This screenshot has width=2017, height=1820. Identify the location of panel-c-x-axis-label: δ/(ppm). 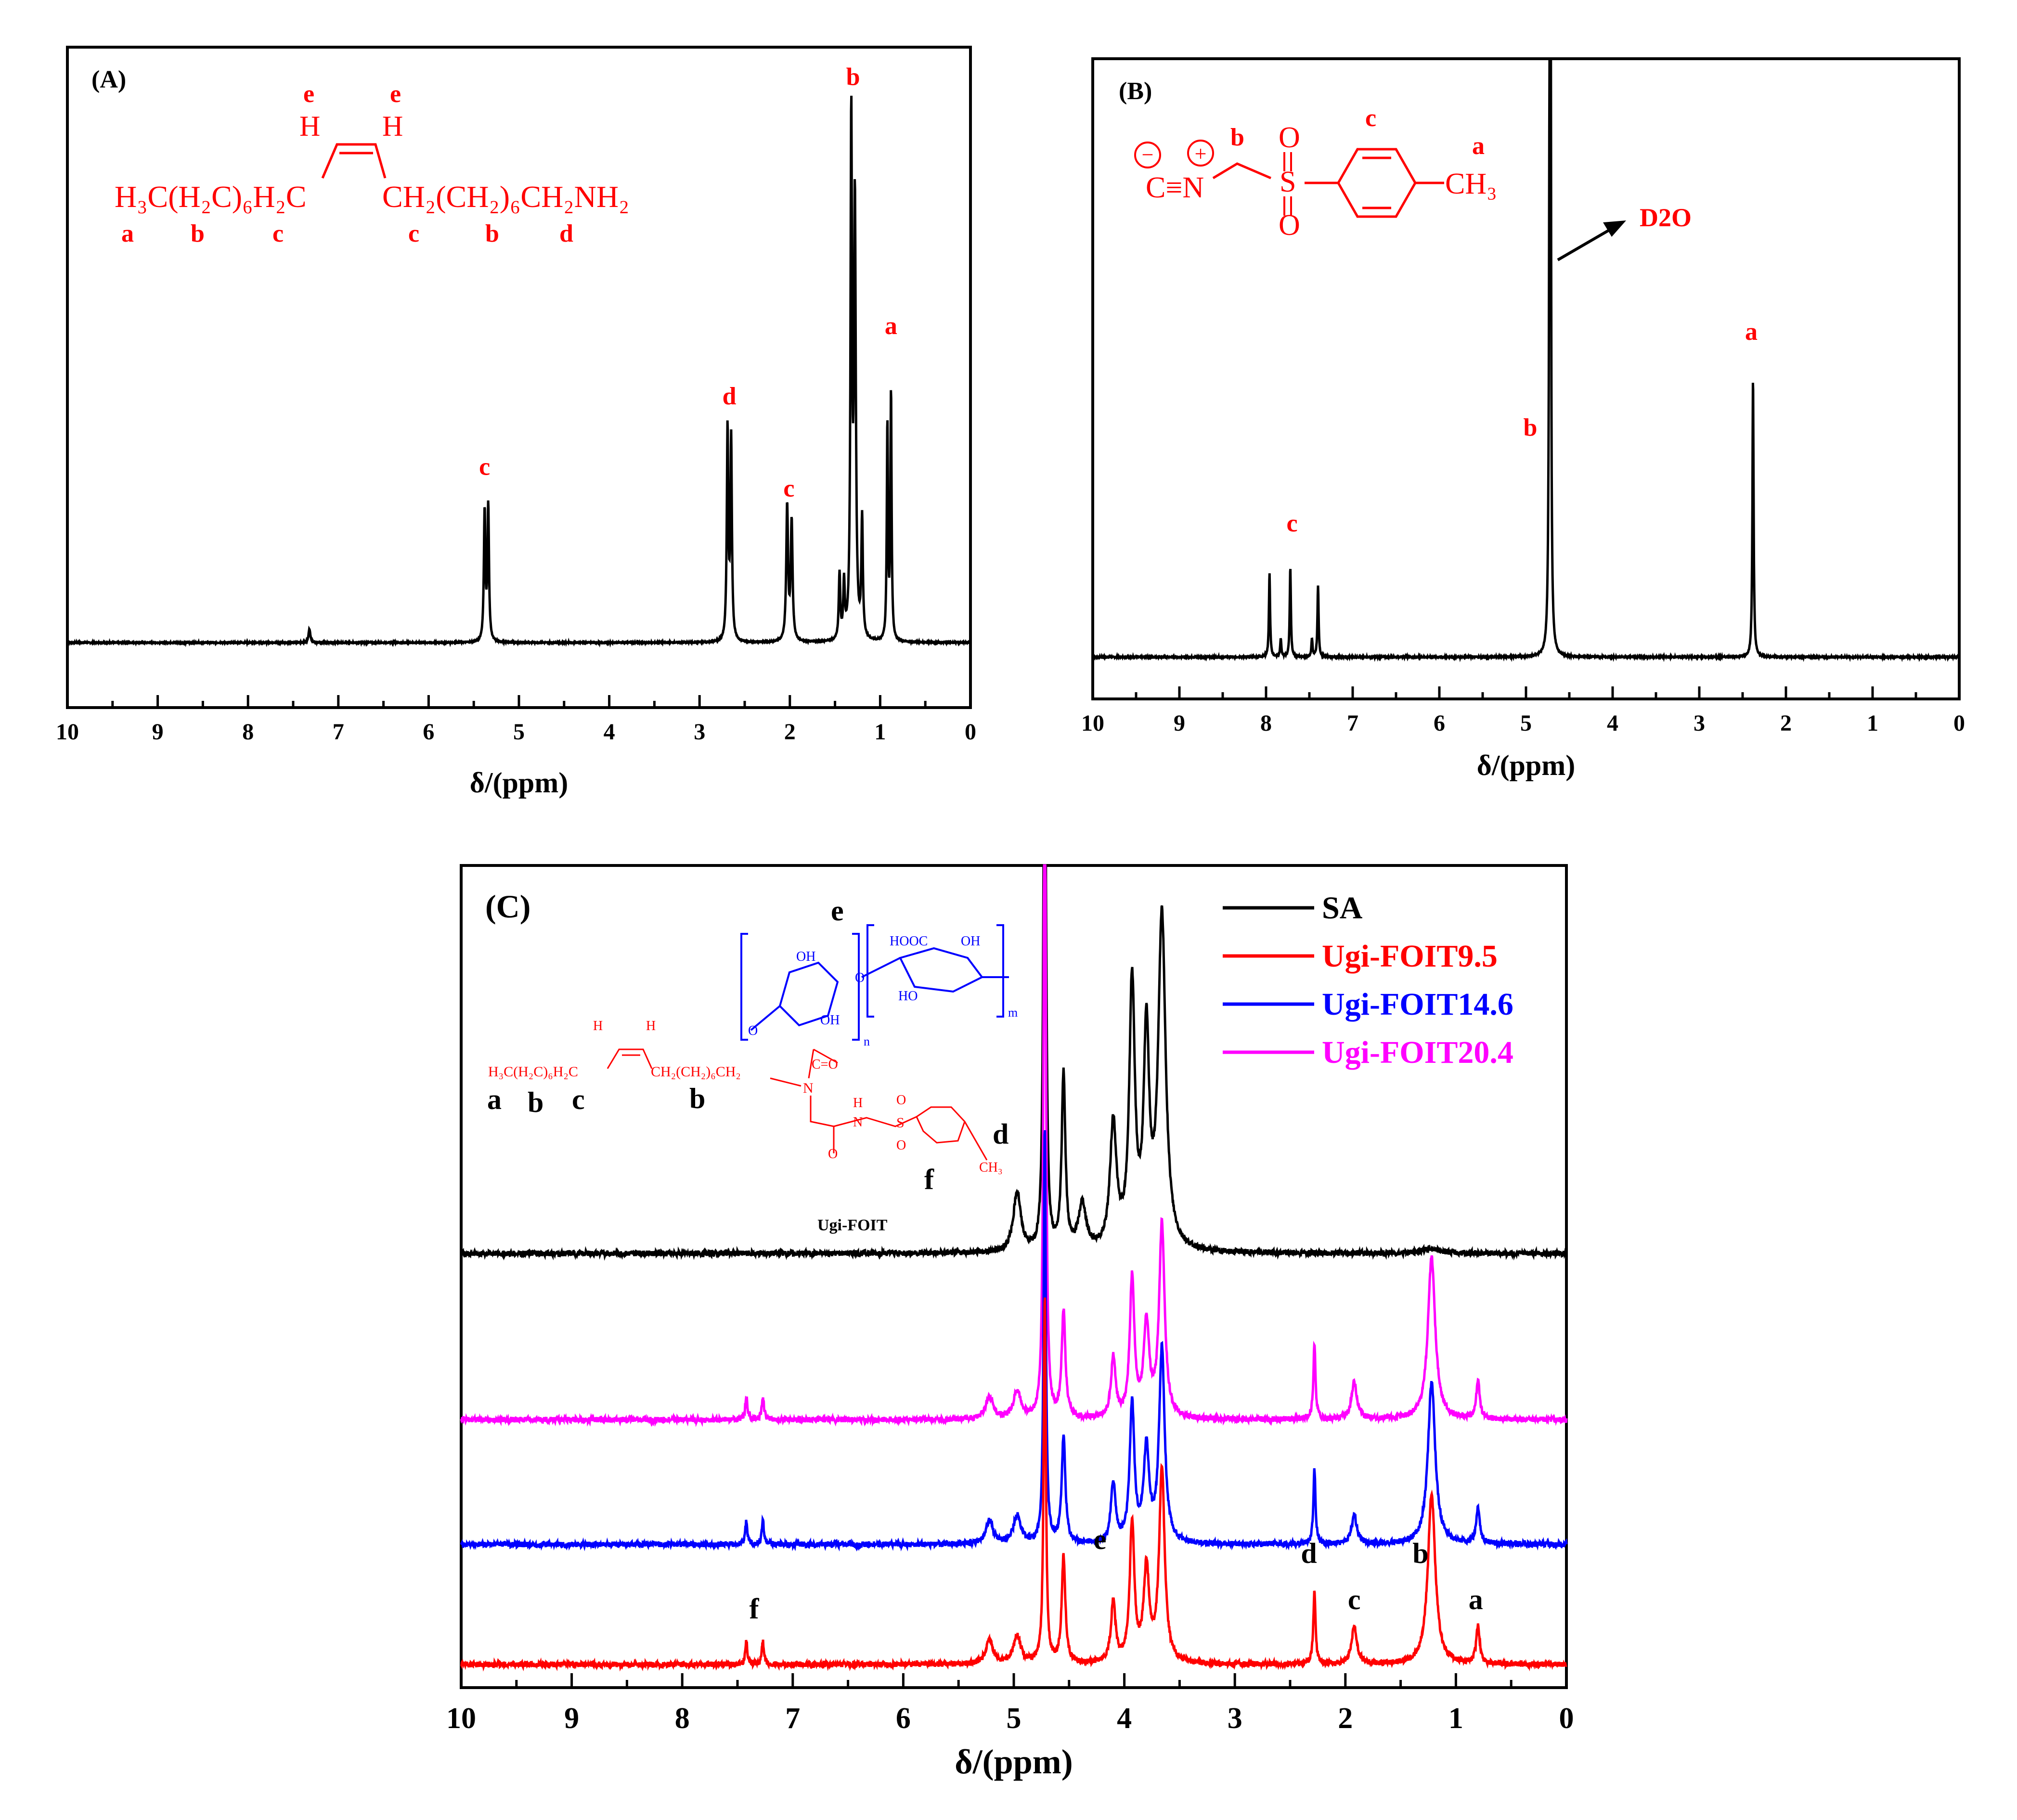
(1014, 1762).